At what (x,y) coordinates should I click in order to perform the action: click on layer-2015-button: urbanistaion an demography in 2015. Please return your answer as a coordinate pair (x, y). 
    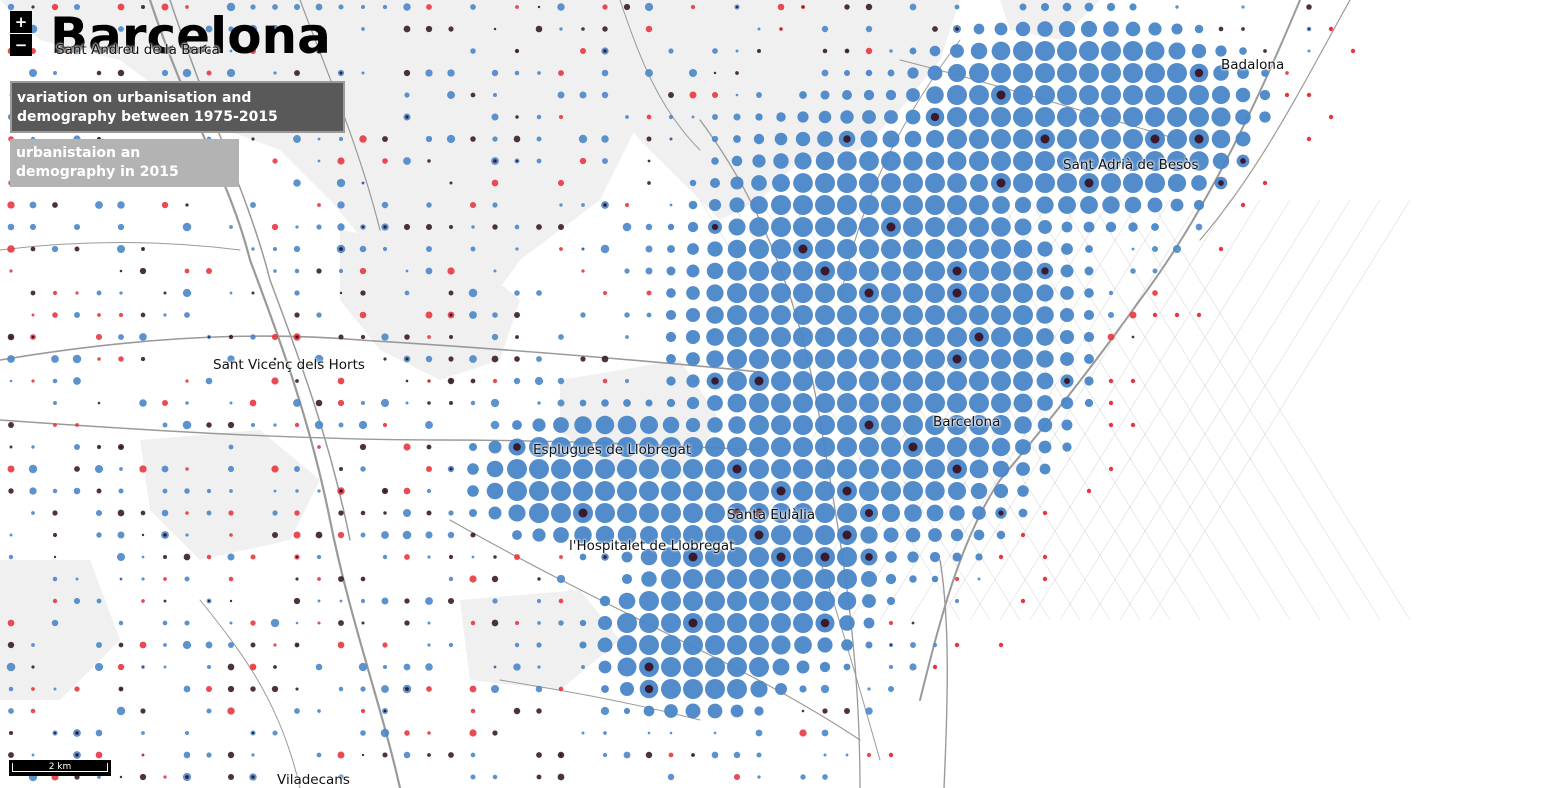
    Looking at the image, I should click on (124, 163).